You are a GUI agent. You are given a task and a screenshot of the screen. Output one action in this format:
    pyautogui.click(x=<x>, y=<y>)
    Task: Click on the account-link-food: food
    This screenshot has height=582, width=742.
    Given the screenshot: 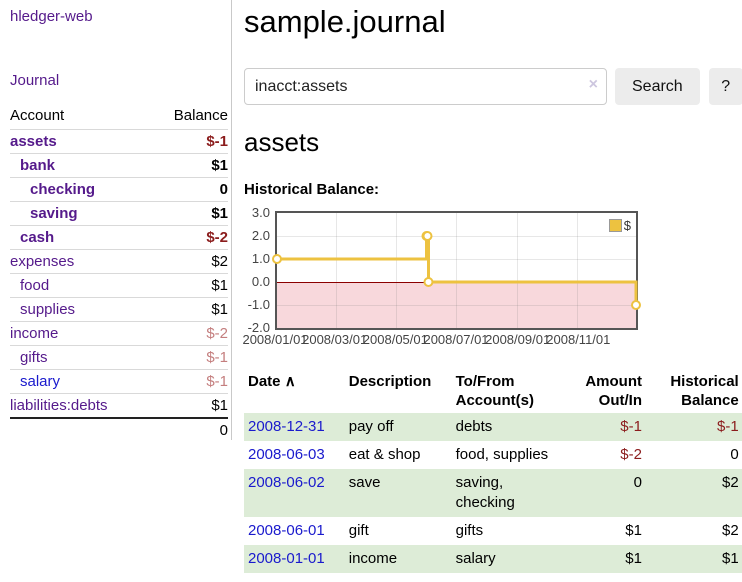 What is the action you would take?
    pyautogui.click(x=35, y=285)
    